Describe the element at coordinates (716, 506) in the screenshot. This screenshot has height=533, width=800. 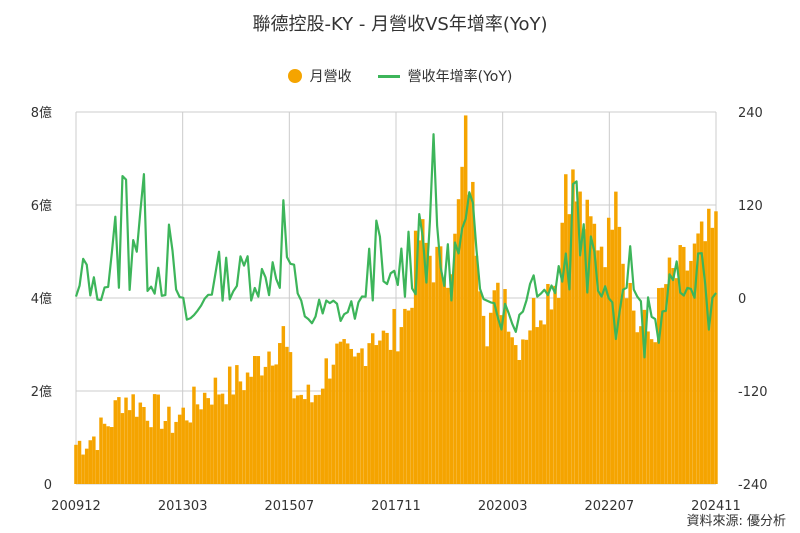
I see `x-axis-tick: 202411` at that location.